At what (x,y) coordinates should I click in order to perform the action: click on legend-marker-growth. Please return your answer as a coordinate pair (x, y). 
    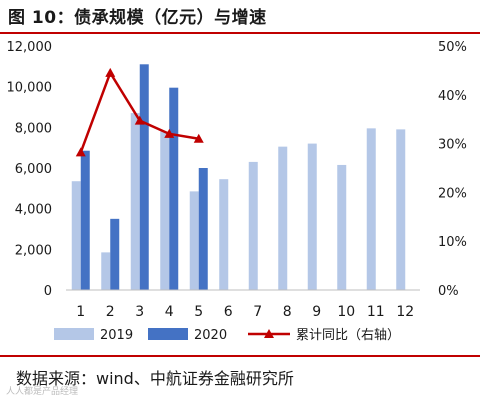
    Looking at the image, I should click on (269, 333).